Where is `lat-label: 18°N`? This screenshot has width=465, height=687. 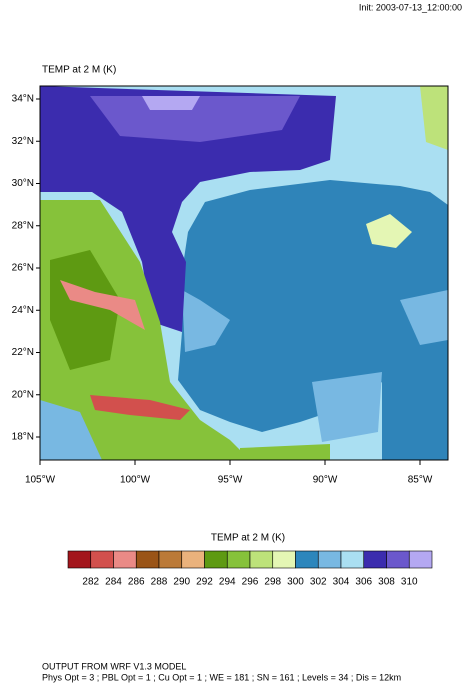
lat-label: 18°N is located at coordinates (23, 437).